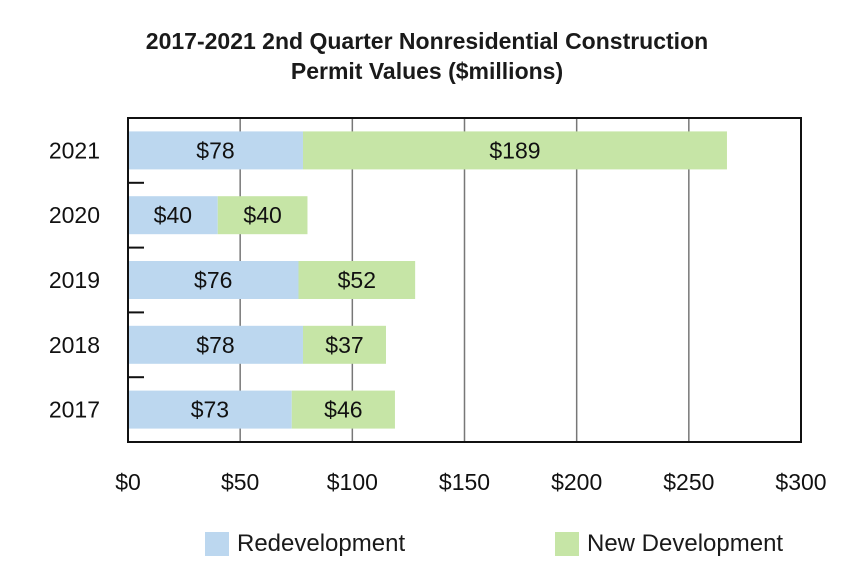  What do you see at coordinates (464, 482) in the screenshot?
I see `x-tick-label-150: $150` at bounding box center [464, 482].